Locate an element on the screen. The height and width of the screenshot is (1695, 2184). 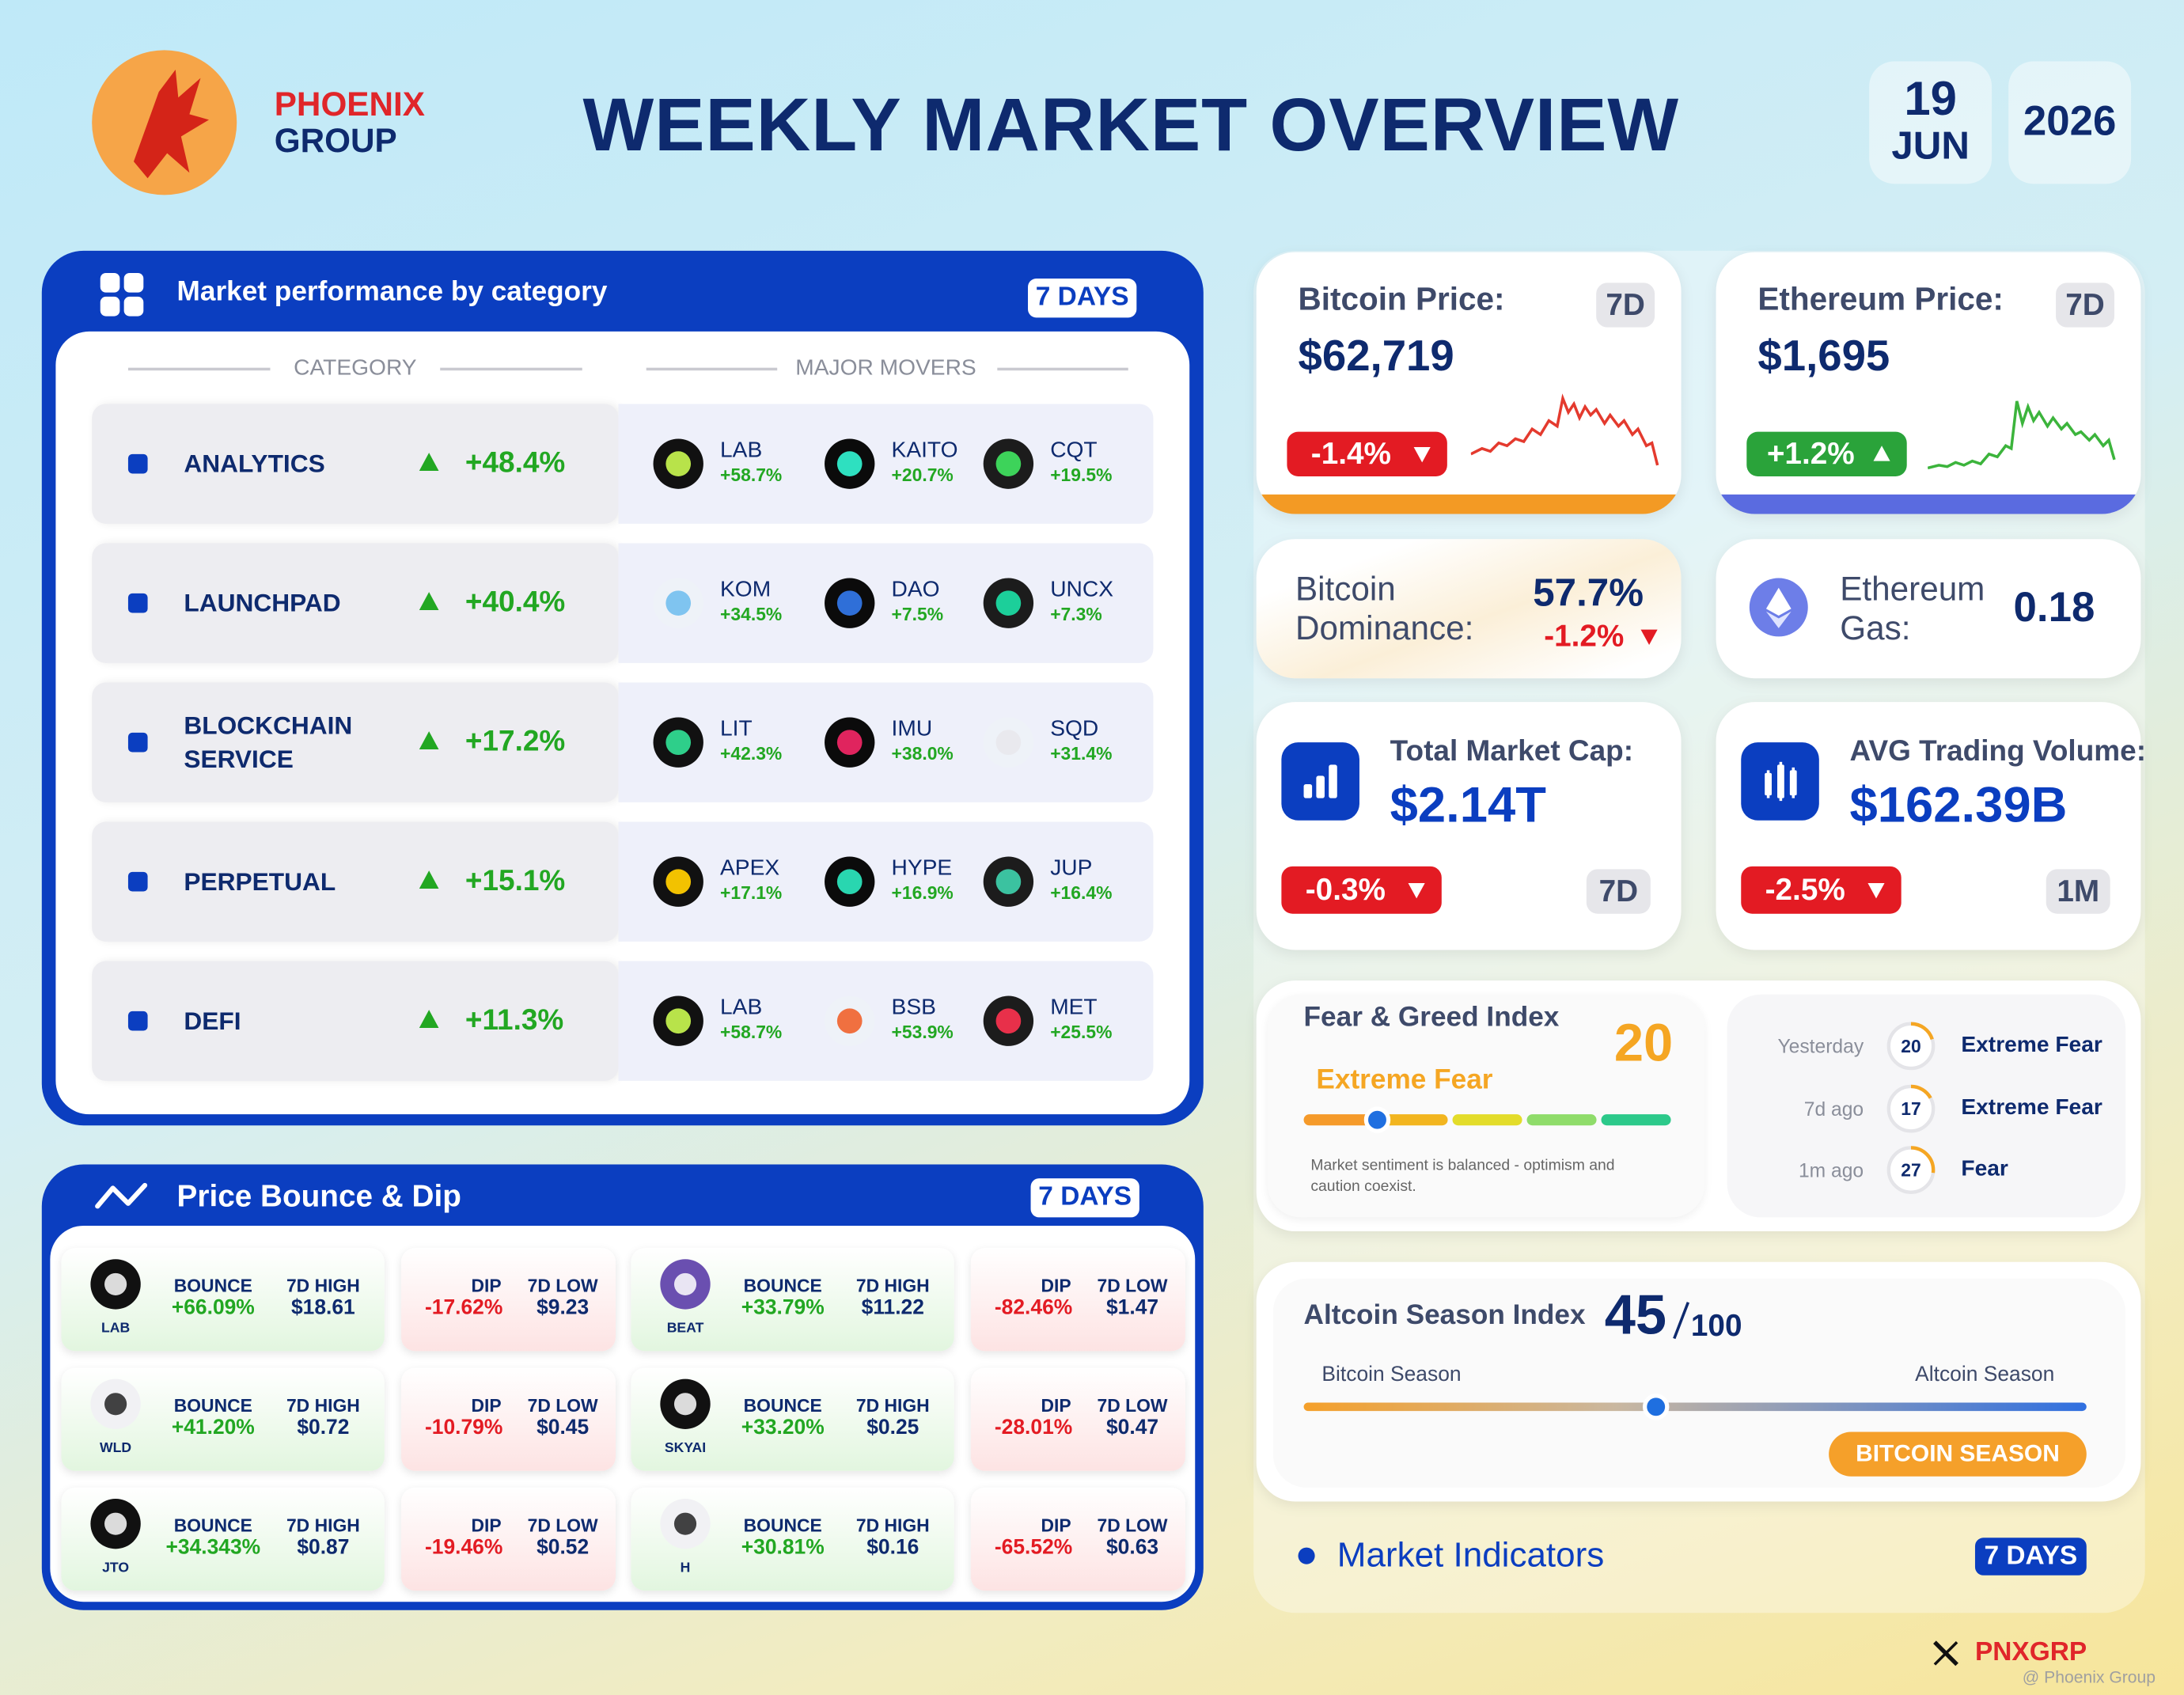
mover-change: +31.4% is located at coordinates (1081, 753).